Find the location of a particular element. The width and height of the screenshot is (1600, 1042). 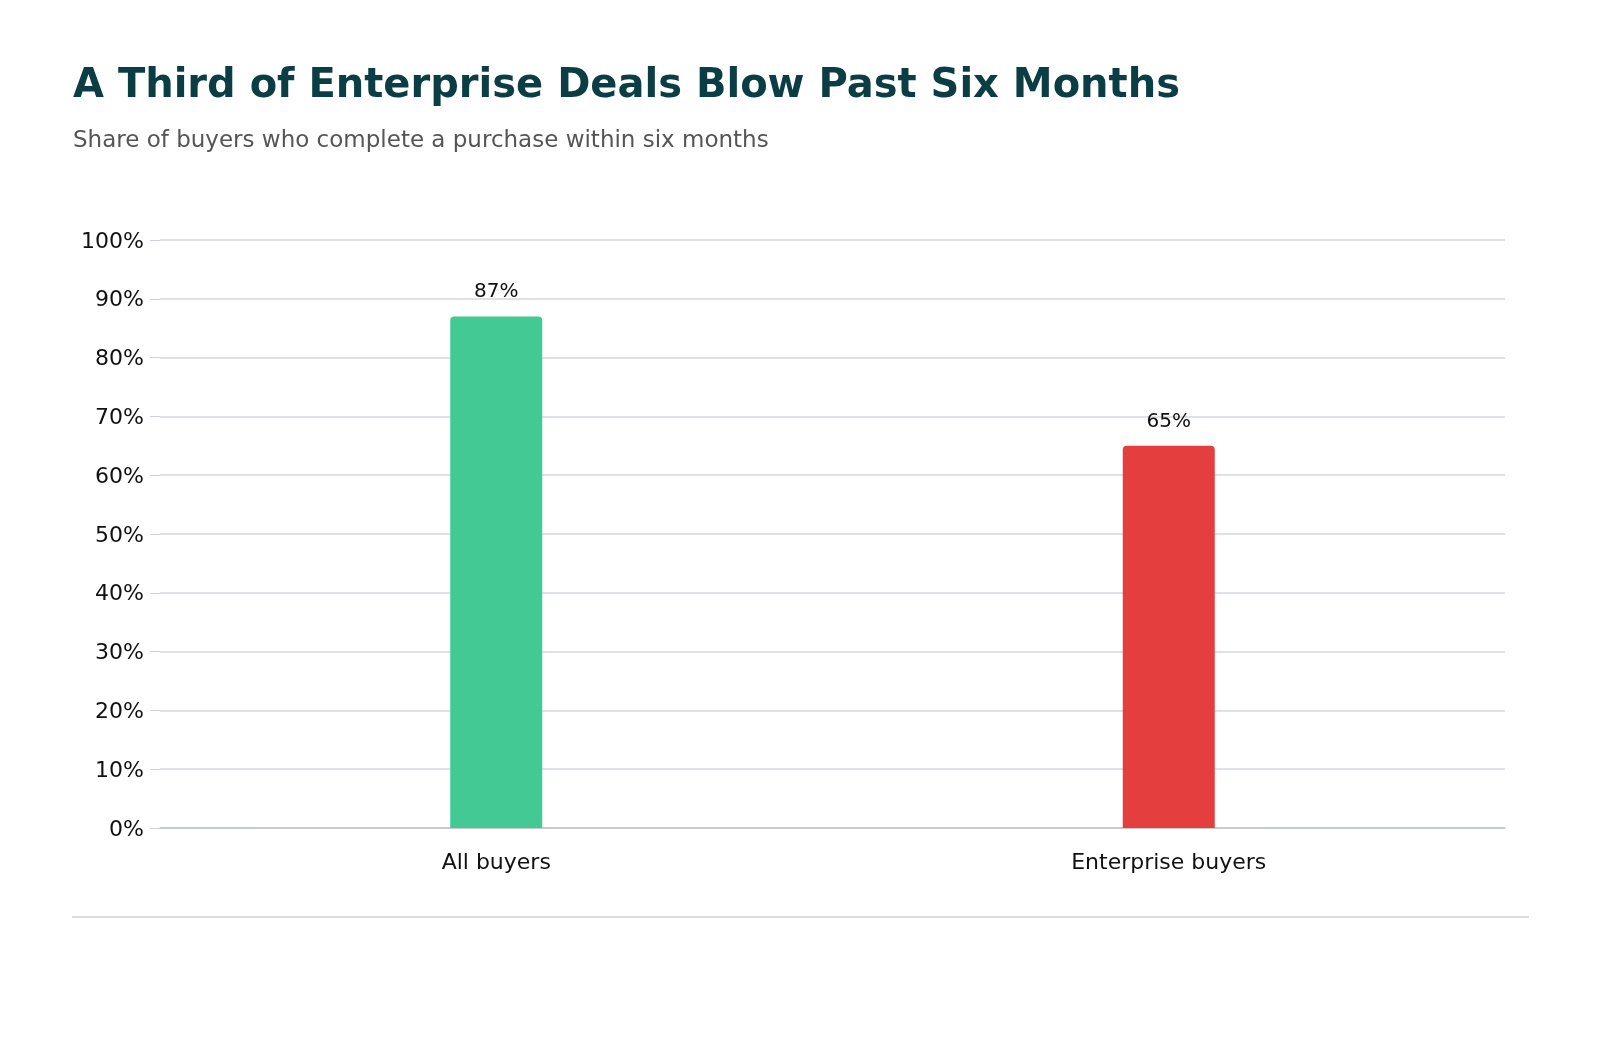

x-tick-label: All buyers is located at coordinates (496, 861).